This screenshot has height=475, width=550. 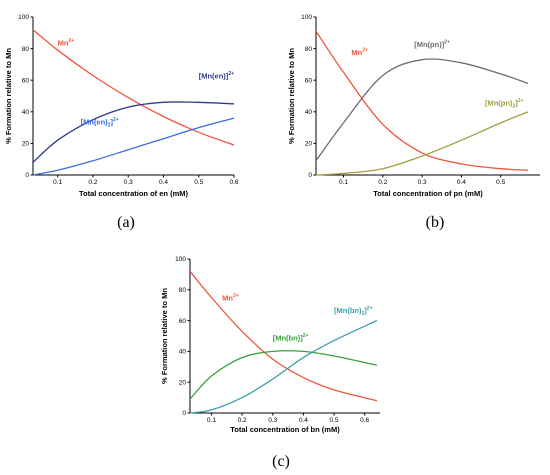 I want to click on panel-c-y-tick-label: 80, so click(x=183, y=290).